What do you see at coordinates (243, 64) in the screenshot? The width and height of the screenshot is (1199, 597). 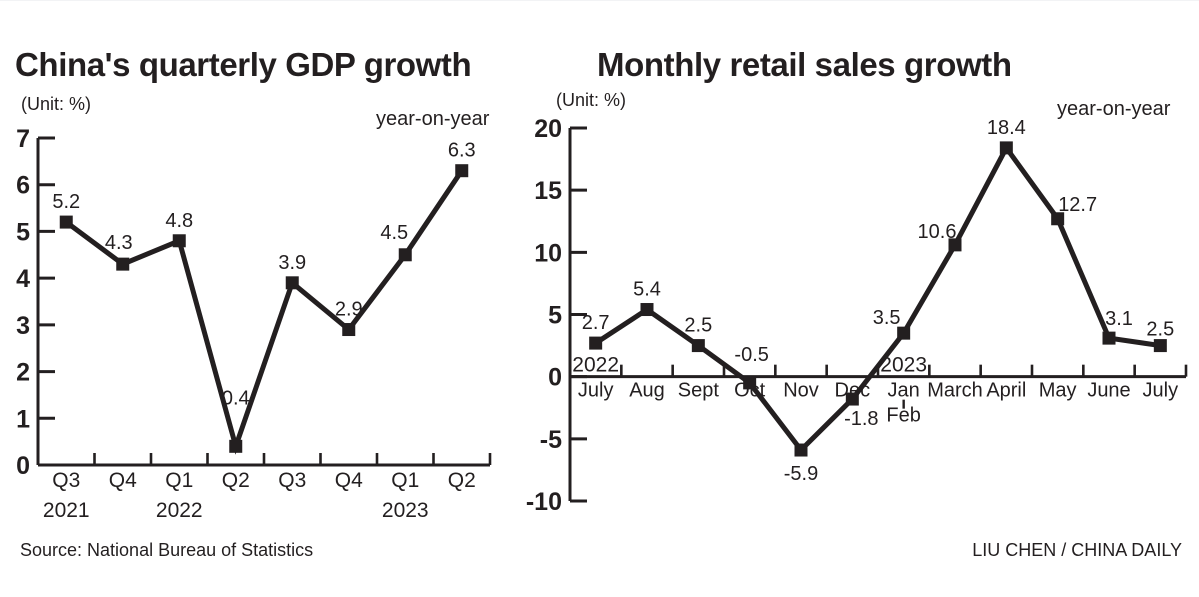 I see `gdp-chart-title: China's quarterly GDP growth` at bounding box center [243, 64].